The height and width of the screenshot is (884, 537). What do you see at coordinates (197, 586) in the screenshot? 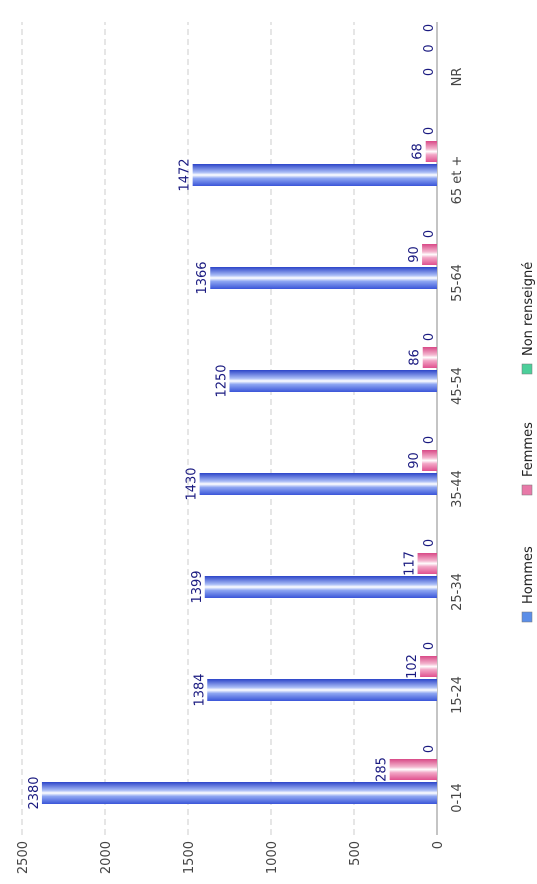
I see `value-label: 1399` at bounding box center [197, 586].